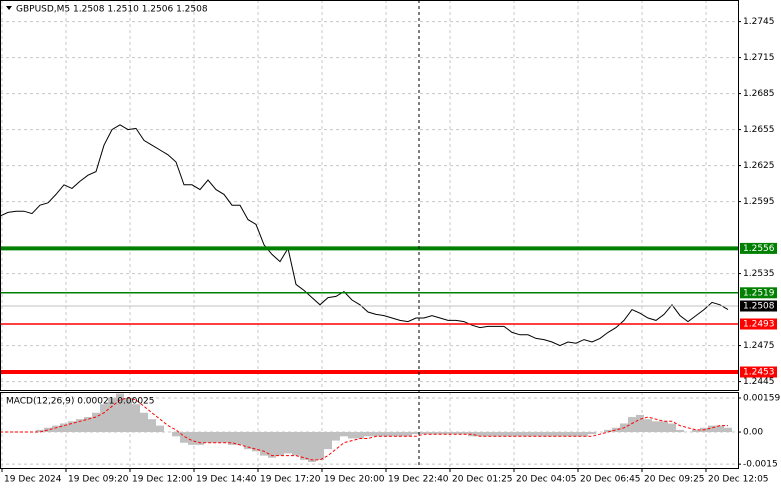  I want to click on x-tick-label: 19 Dec 14:40, so click(226, 480).